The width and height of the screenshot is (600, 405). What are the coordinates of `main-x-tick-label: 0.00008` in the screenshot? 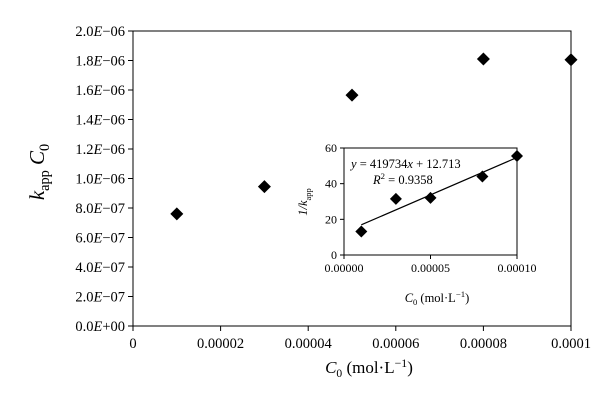 It's located at (483, 344).